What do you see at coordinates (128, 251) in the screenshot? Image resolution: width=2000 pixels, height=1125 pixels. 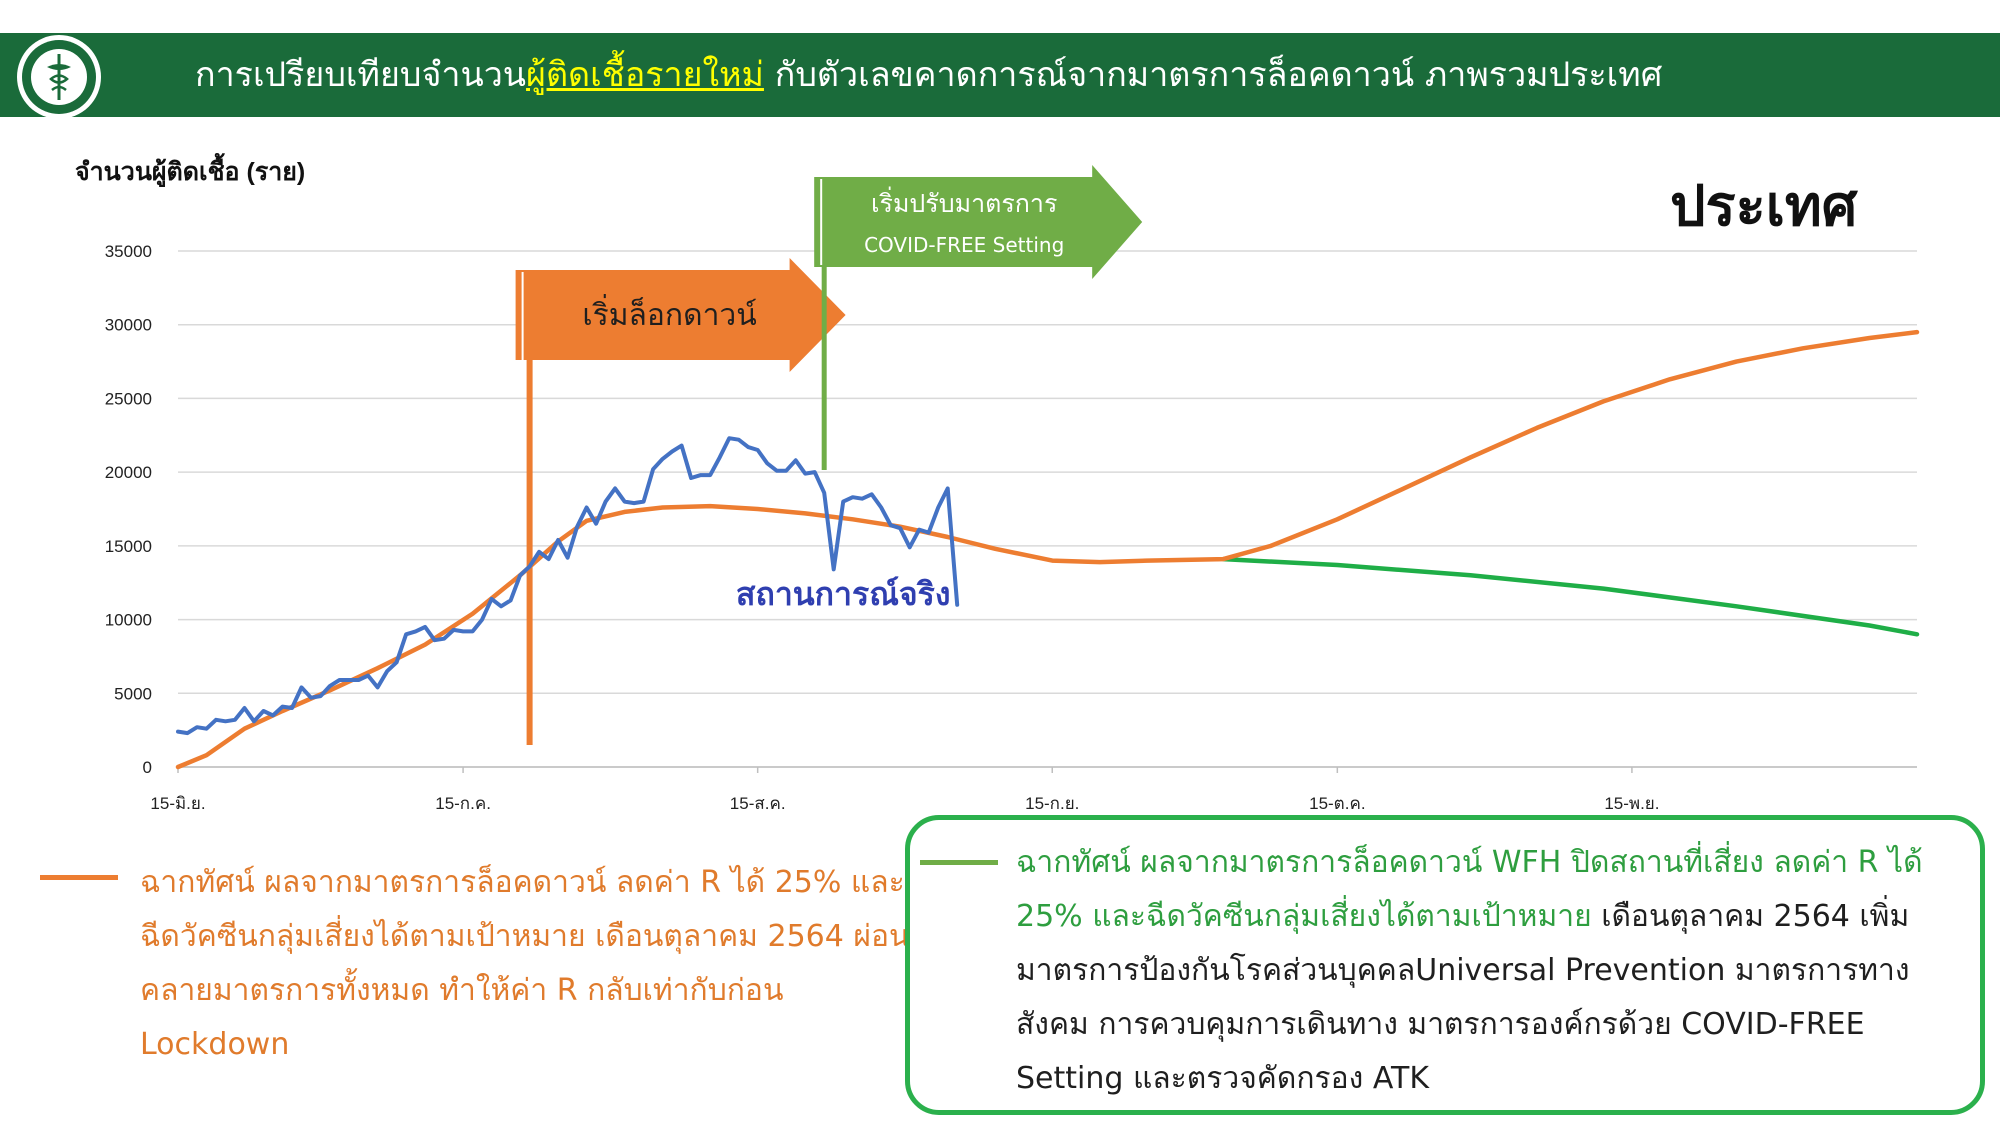 I see `y-tick-label: 35000` at bounding box center [128, 251].